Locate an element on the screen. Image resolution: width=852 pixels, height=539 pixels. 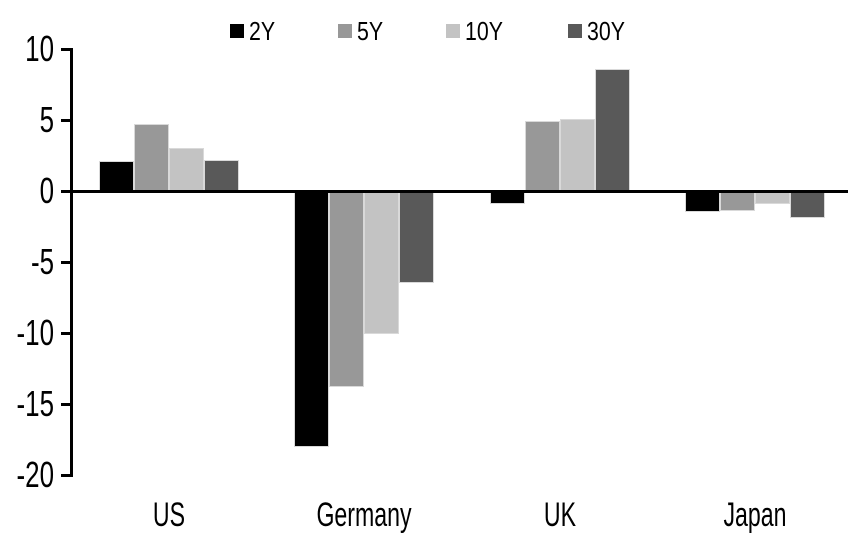
y-axis-tick-label: -5 is located at coordinates (42, 261).